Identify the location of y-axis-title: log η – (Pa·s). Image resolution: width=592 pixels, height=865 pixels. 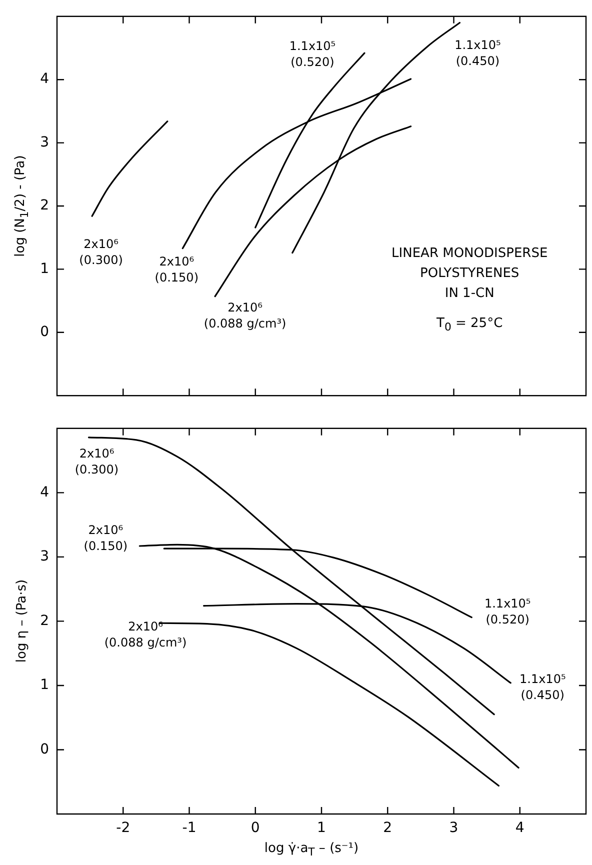
(22, 621).